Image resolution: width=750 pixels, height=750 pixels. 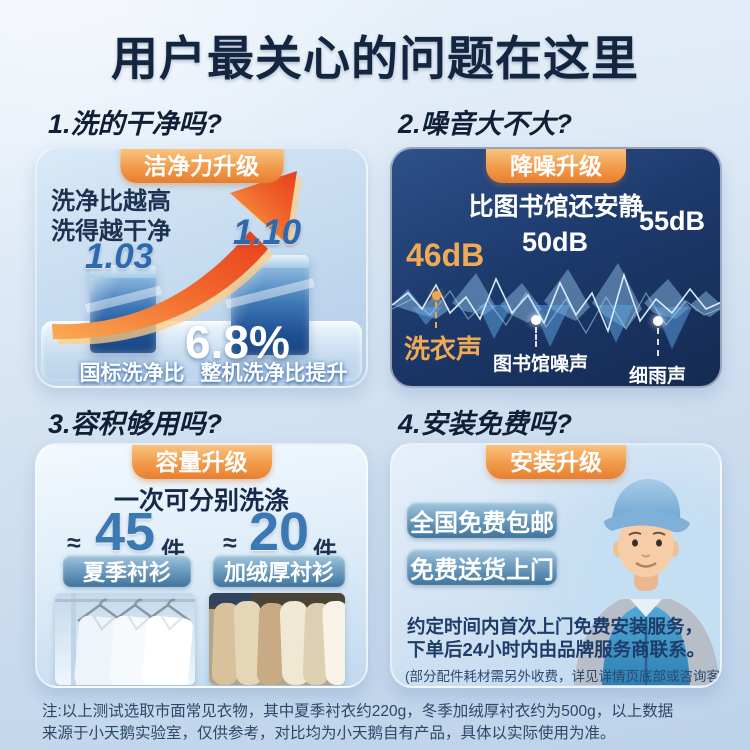 What do you see at coordinates (119, 256) in the screenshot?
I see `value-national-standard: 1.03` at bounding box center [119, 256].